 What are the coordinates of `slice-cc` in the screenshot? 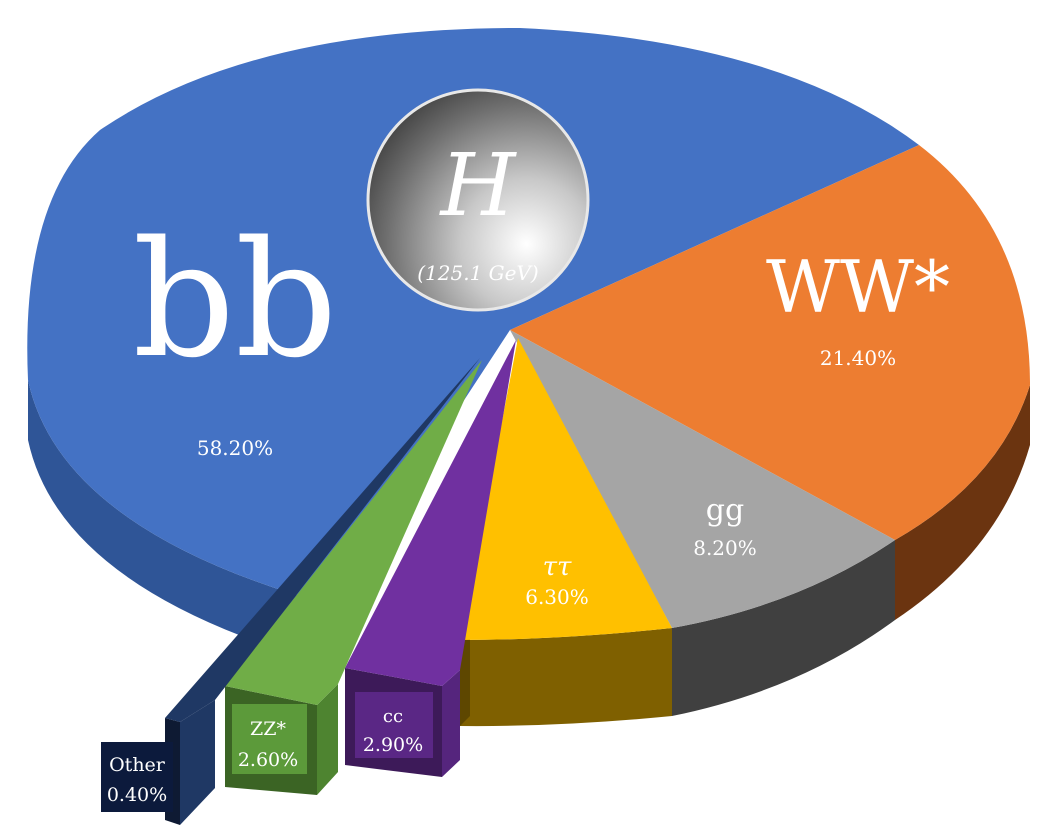 It's located at (430, 513).